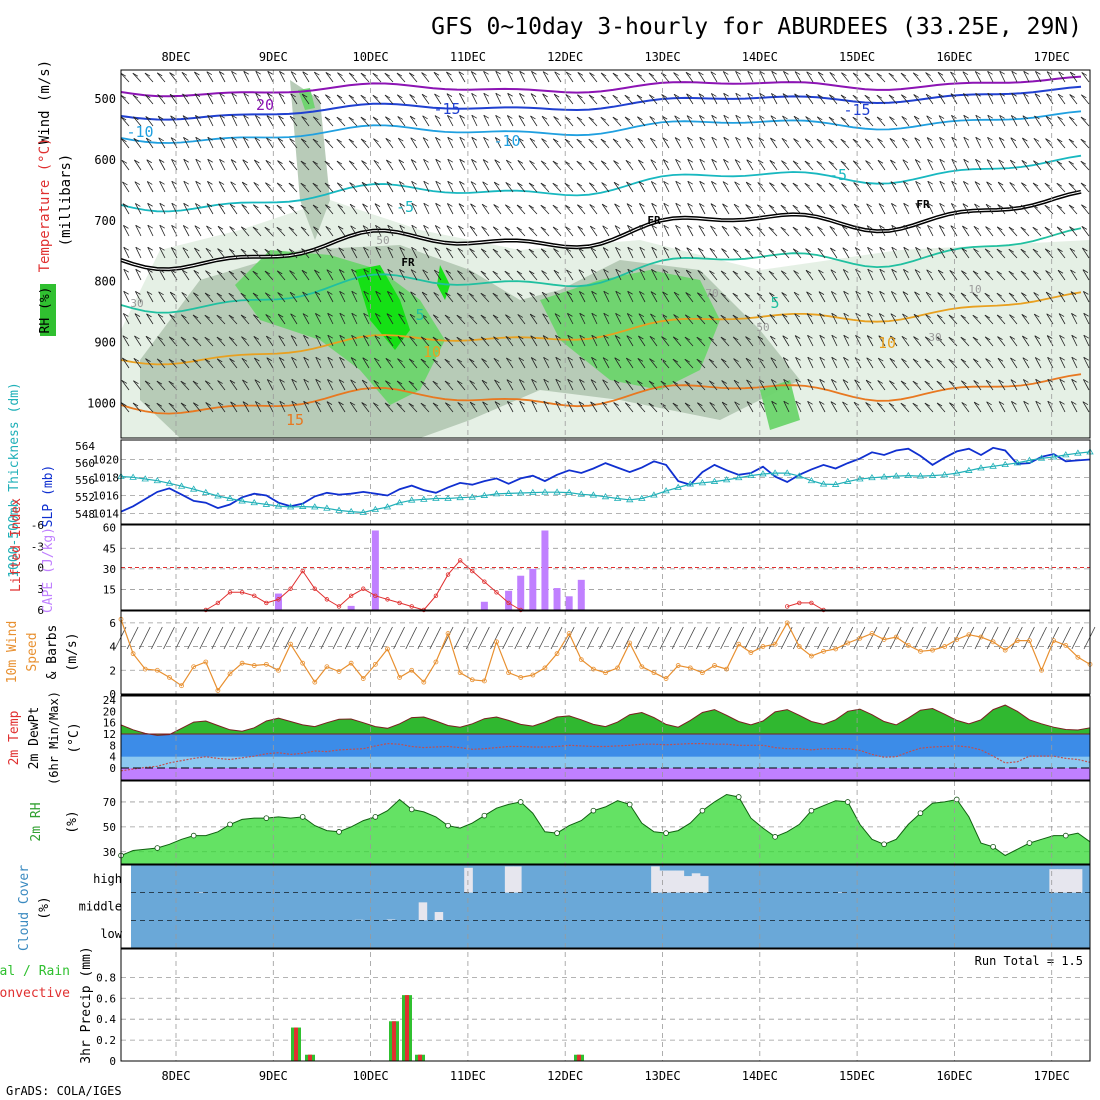 The image size is (1100, 1100). I want to click on li-tick: 6, so click(40, 610).